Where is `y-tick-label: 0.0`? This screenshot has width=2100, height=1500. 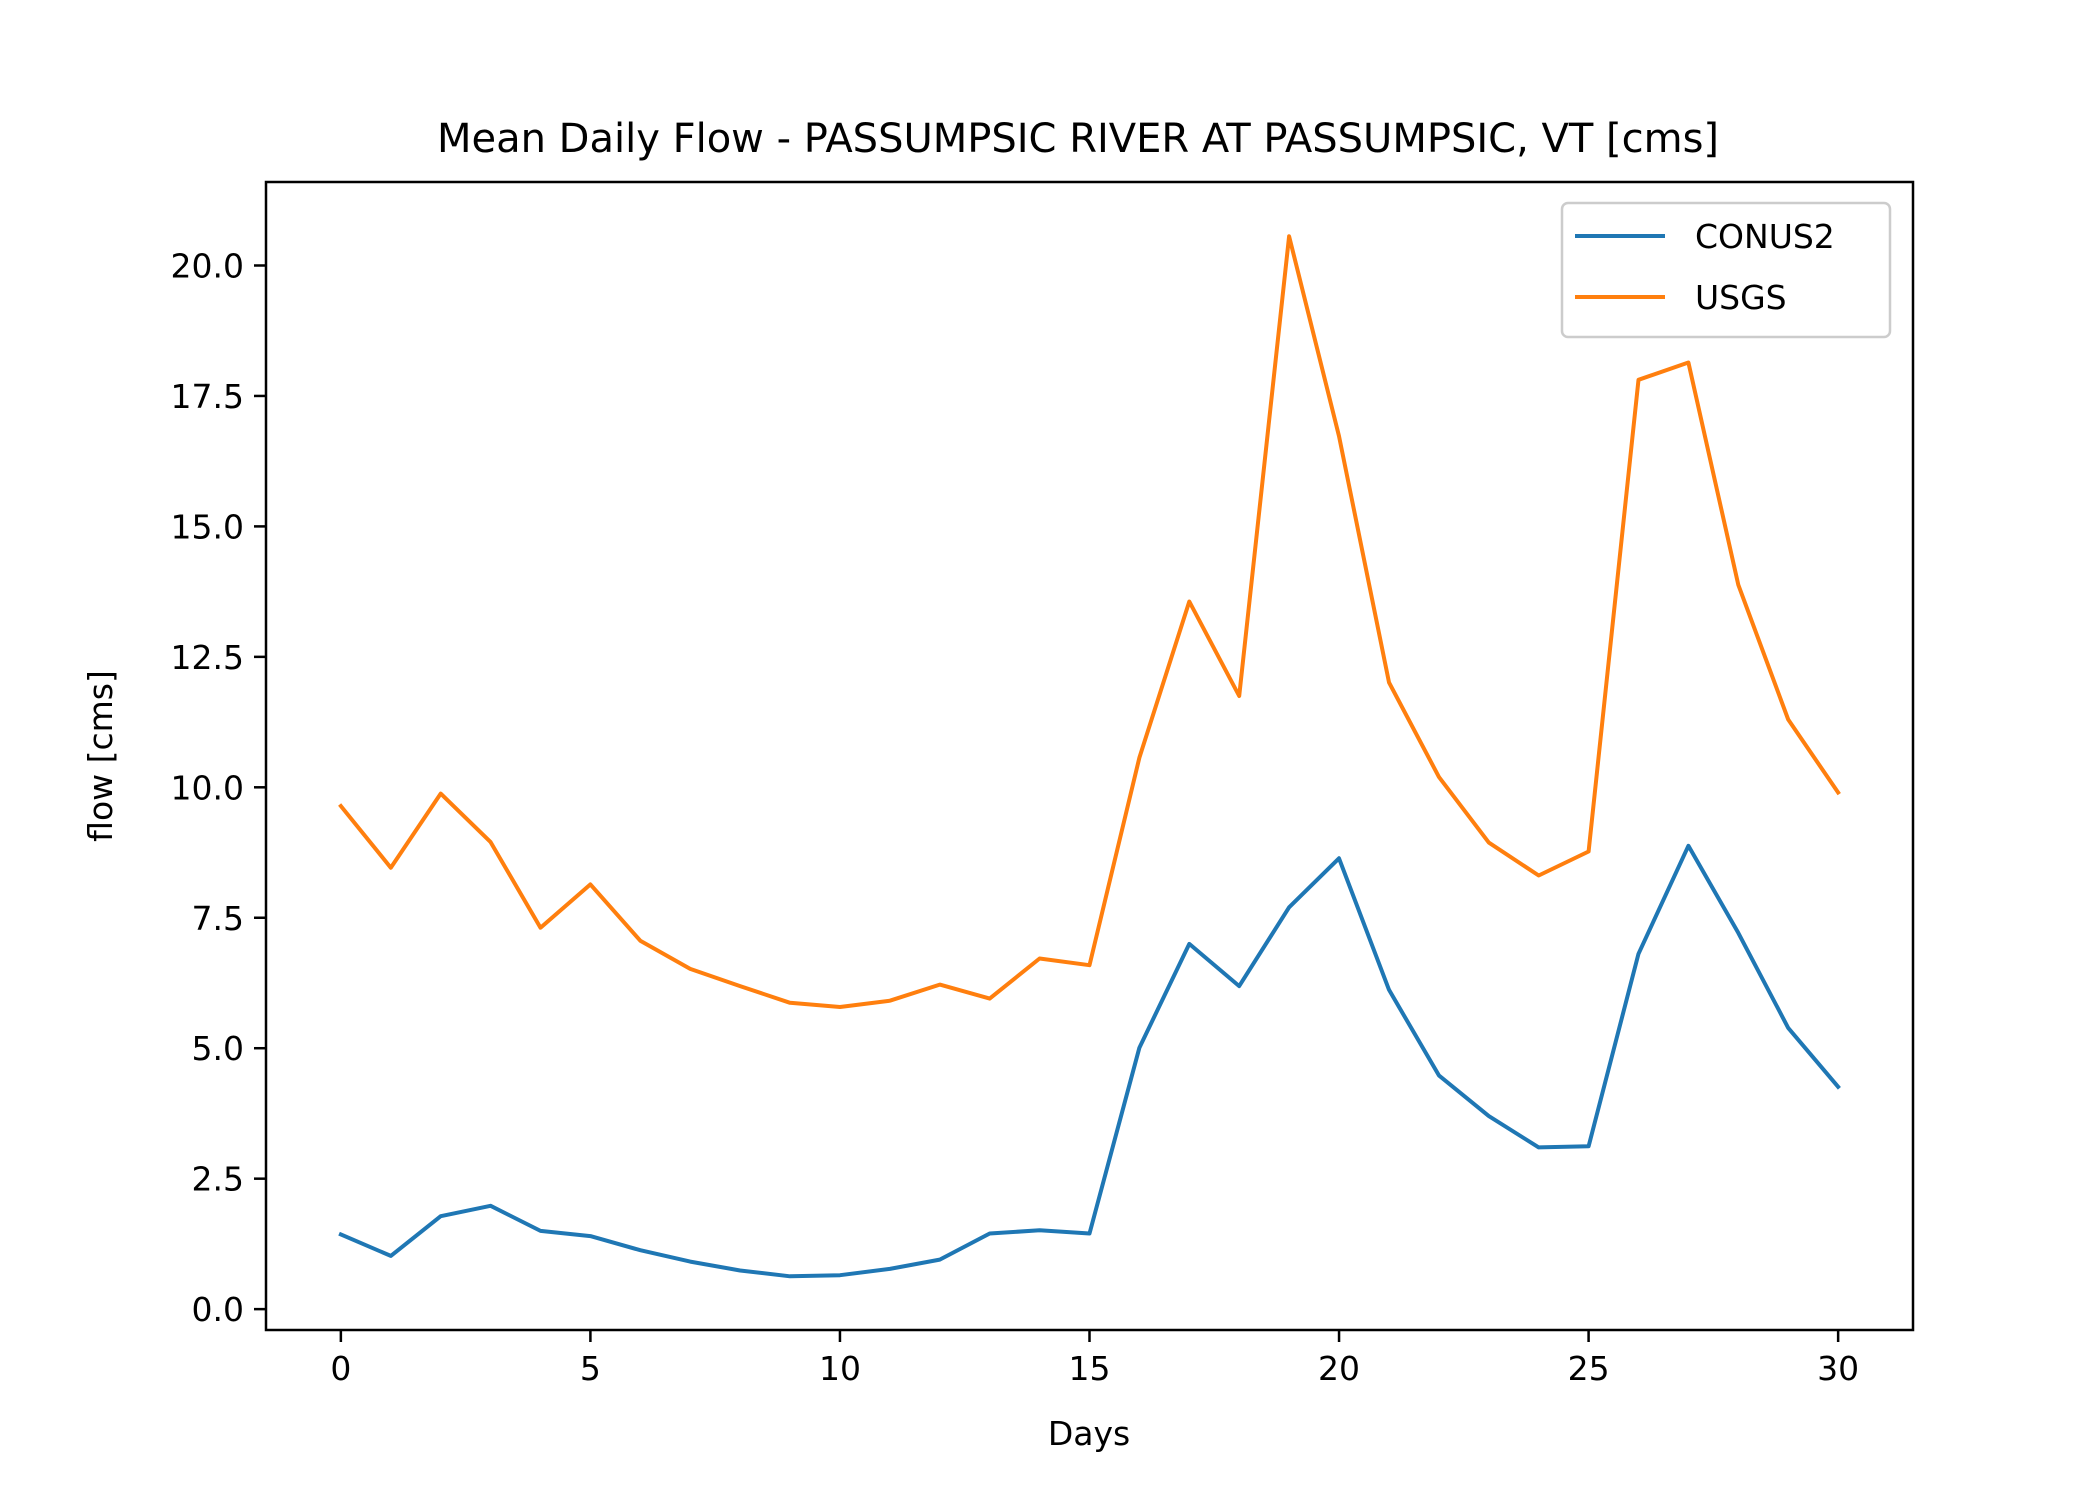
y-tick-label: 0.0 is located at coordinates (218, 1309).